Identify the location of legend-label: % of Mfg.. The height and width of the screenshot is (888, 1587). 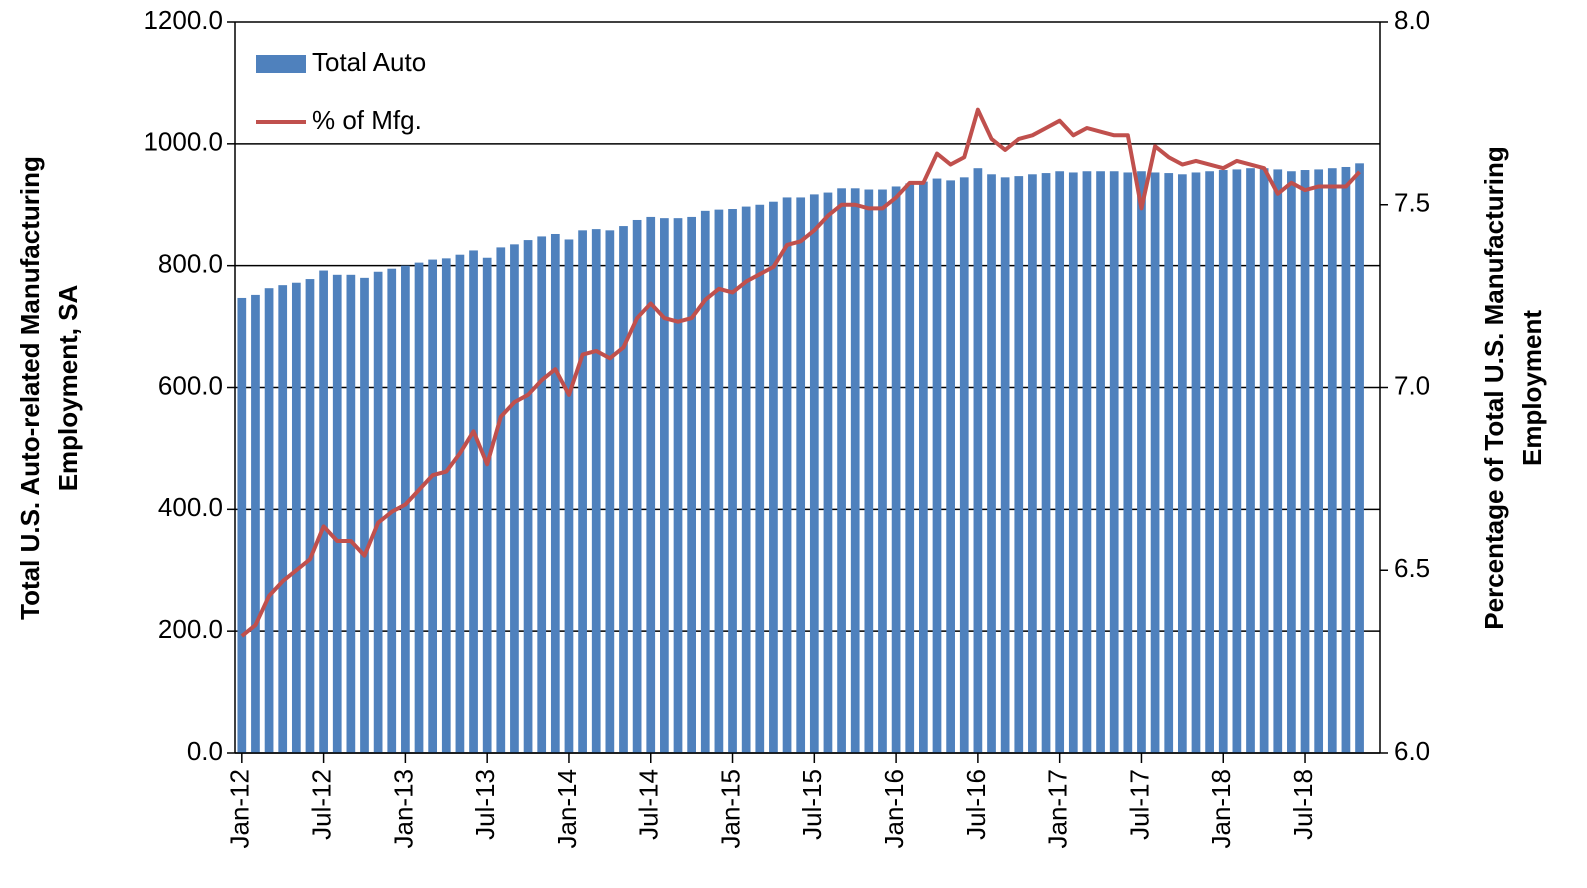
(367, 120).